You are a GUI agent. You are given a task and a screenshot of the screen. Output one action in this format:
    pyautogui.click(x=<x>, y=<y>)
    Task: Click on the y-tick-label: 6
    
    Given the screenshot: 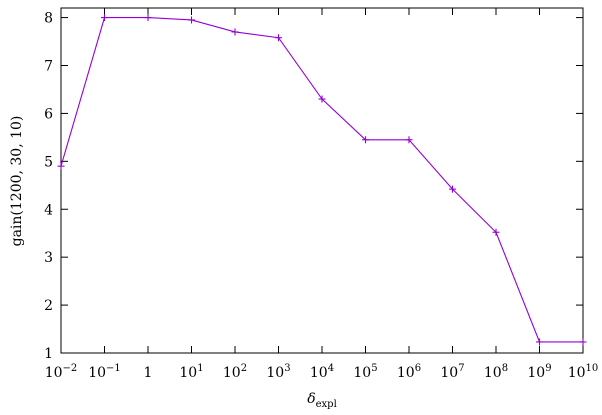 What is the action you would take?
    pyautogui.click(x=48, y=114)
    